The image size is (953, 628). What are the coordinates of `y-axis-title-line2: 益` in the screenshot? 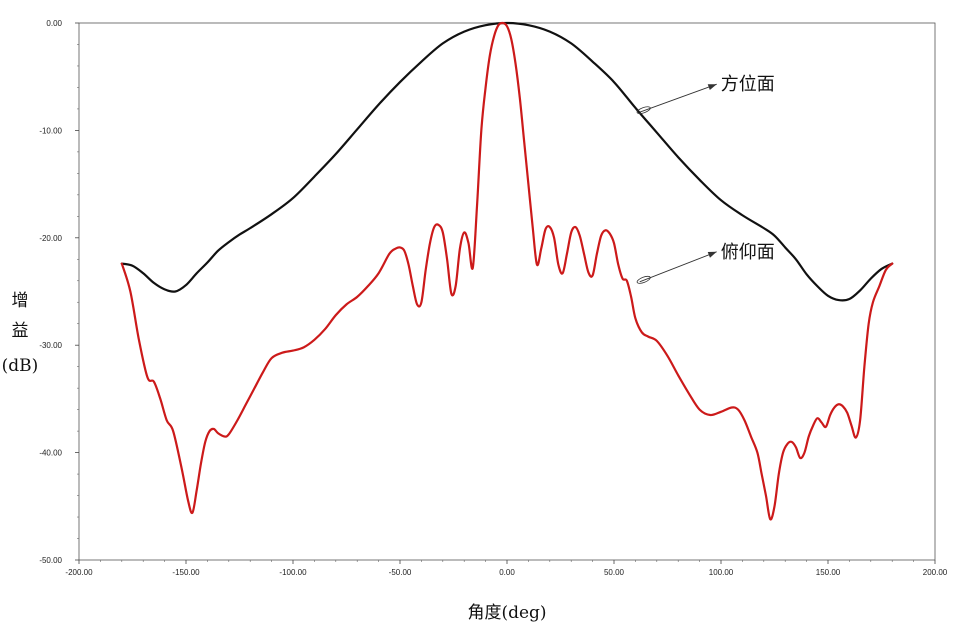 It's located at (20, 331).